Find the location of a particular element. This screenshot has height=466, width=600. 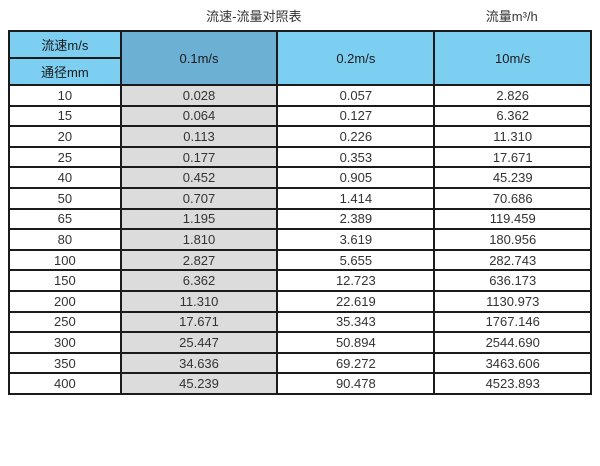

table-row: 20 0.113 0.226 11.310 is located at coordinates (300, 136).